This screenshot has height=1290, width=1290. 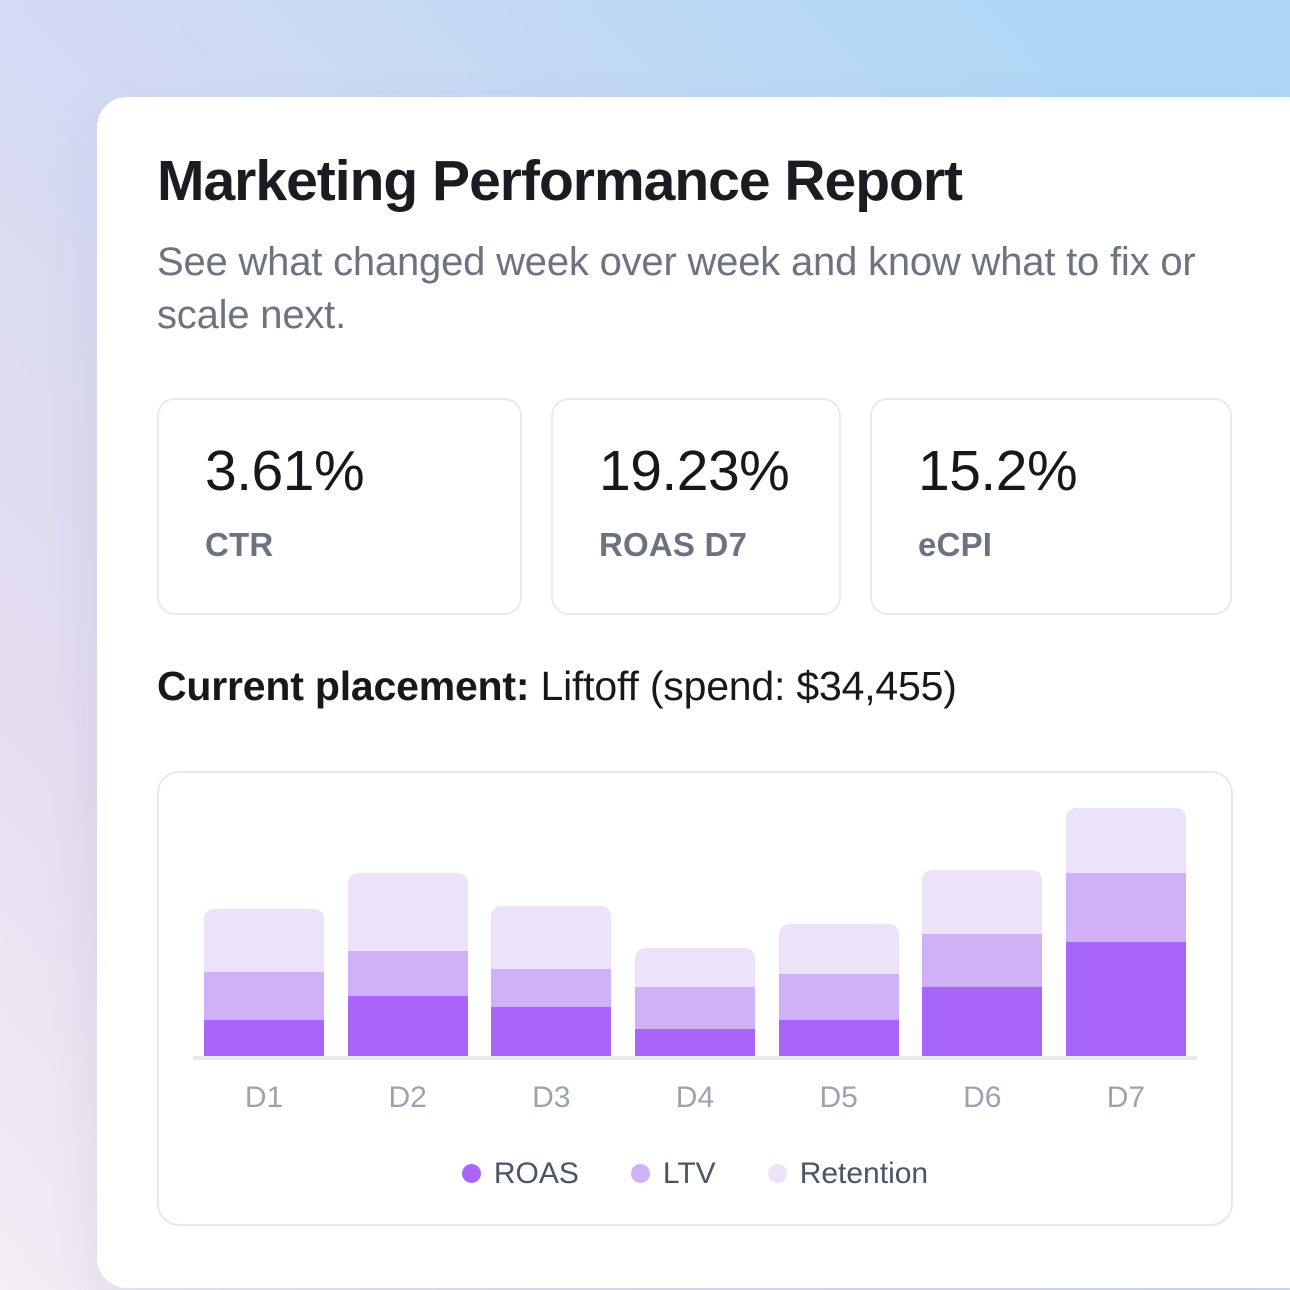 I want to click on bar-d5, so click(x=838, y=989).